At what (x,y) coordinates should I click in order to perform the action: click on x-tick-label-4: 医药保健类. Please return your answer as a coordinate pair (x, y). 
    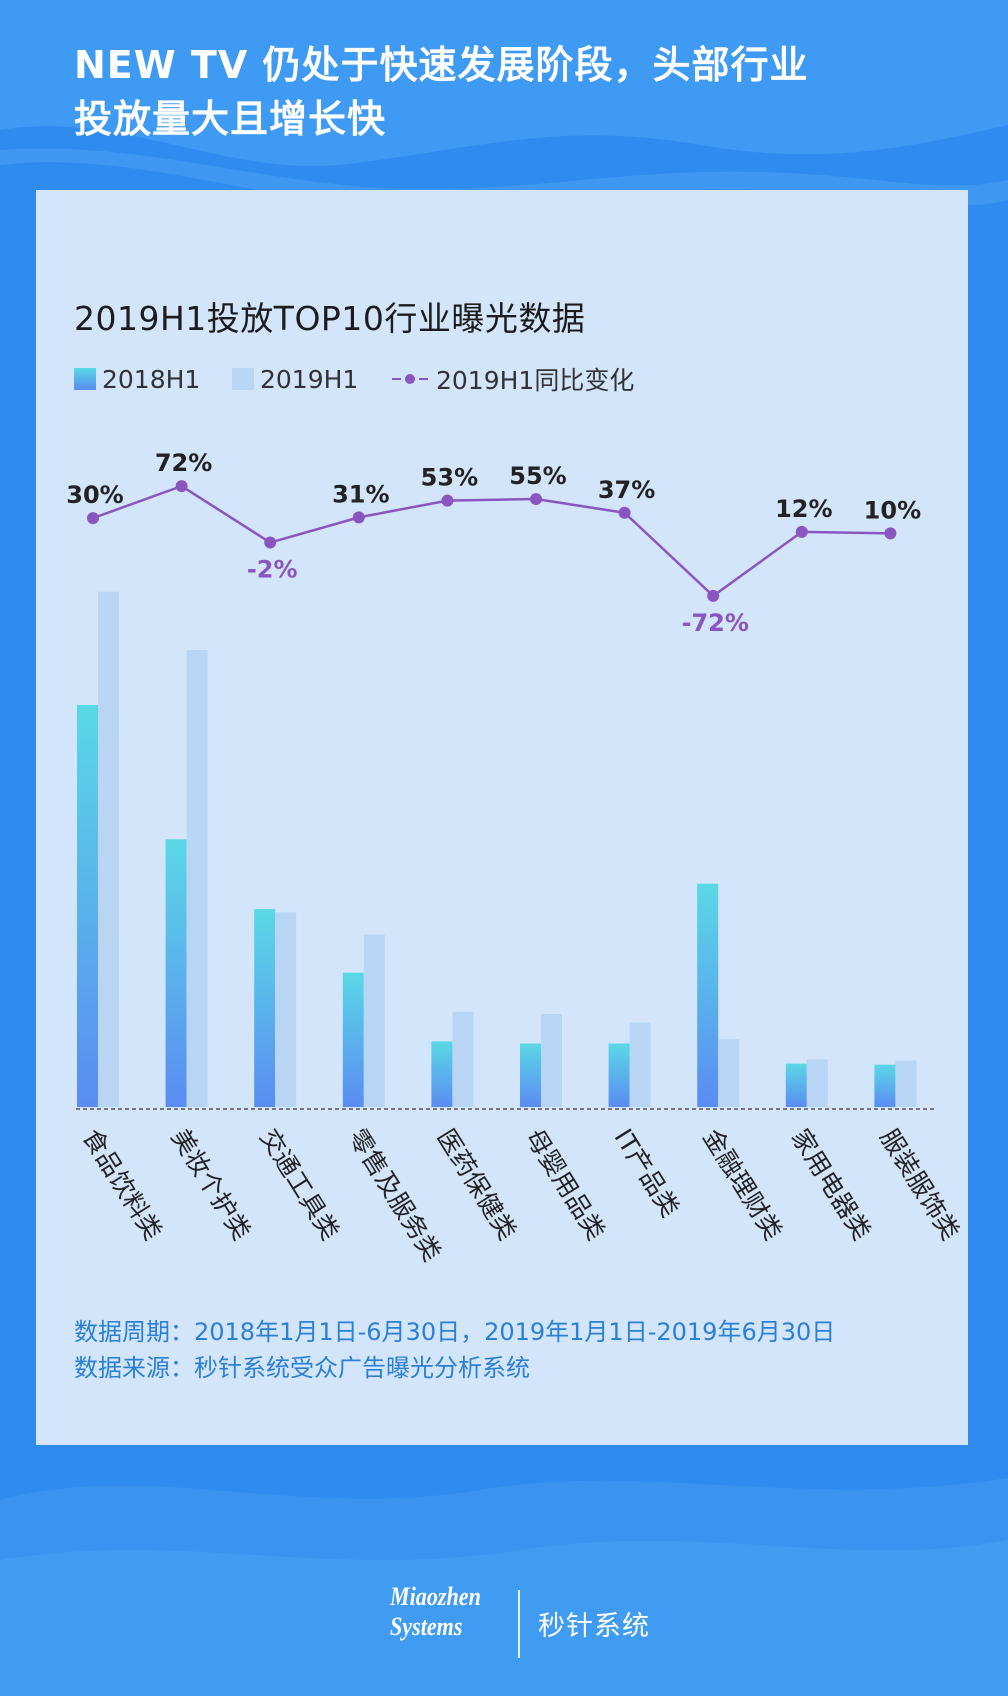
    Looking at the image, I should click on (476, 1184).